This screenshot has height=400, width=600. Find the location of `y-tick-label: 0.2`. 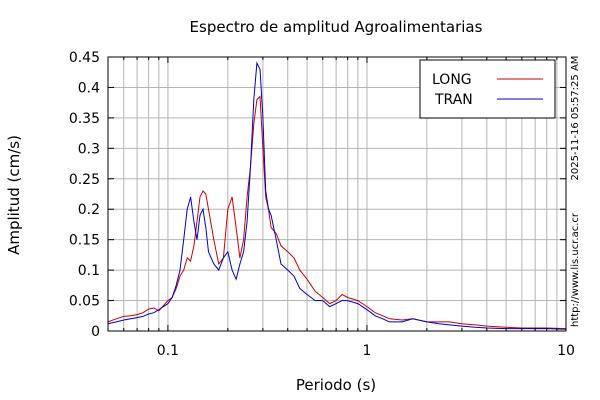

y-tick-label: 0.2 is located at coordinates (89, 210).